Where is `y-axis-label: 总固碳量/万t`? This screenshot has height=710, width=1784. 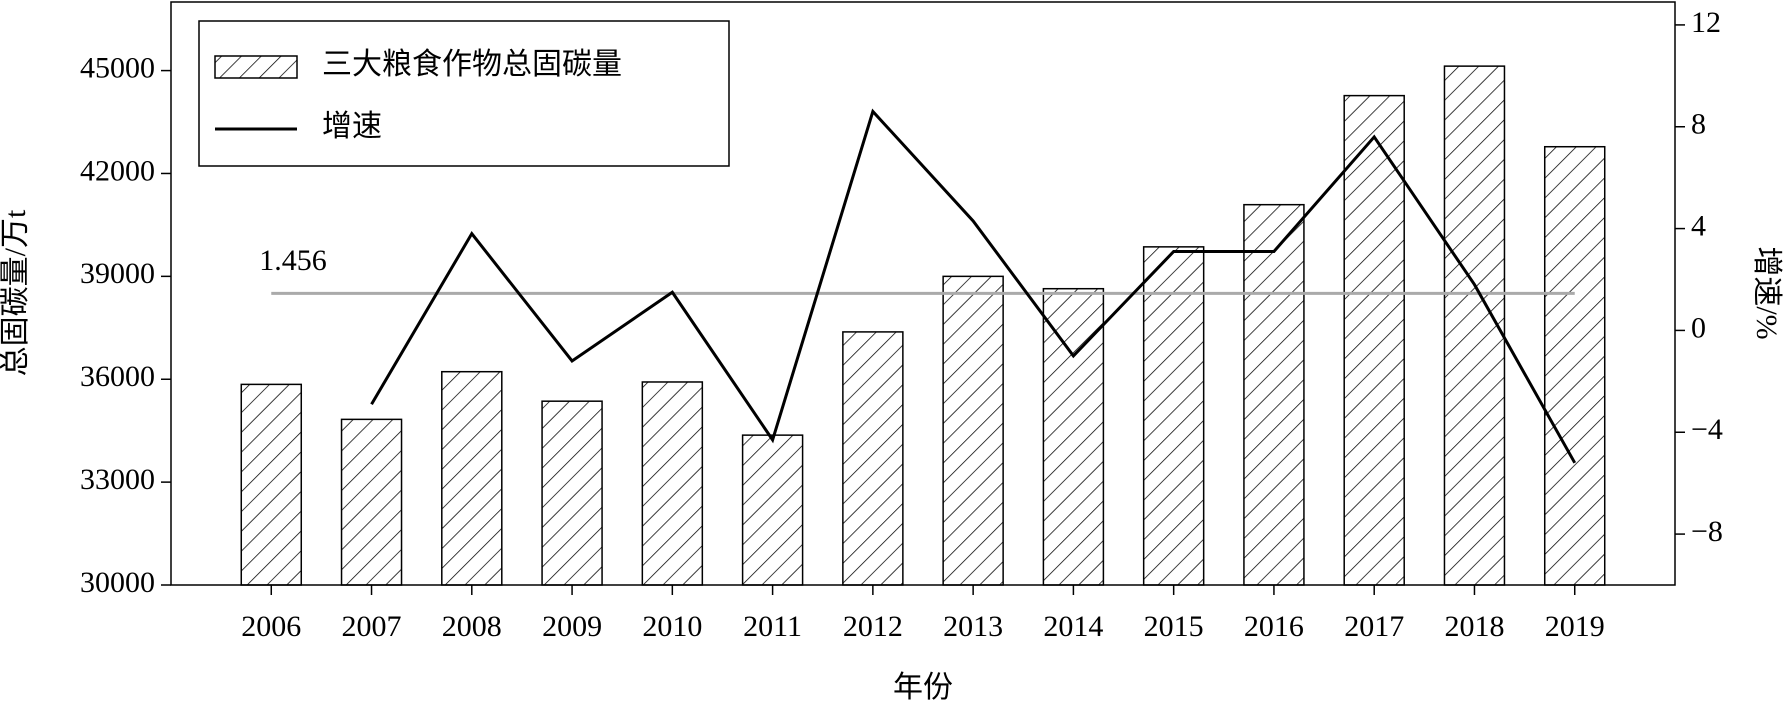
y-axis-label: 总固碳量/万t is located at coordinates (16, 292).